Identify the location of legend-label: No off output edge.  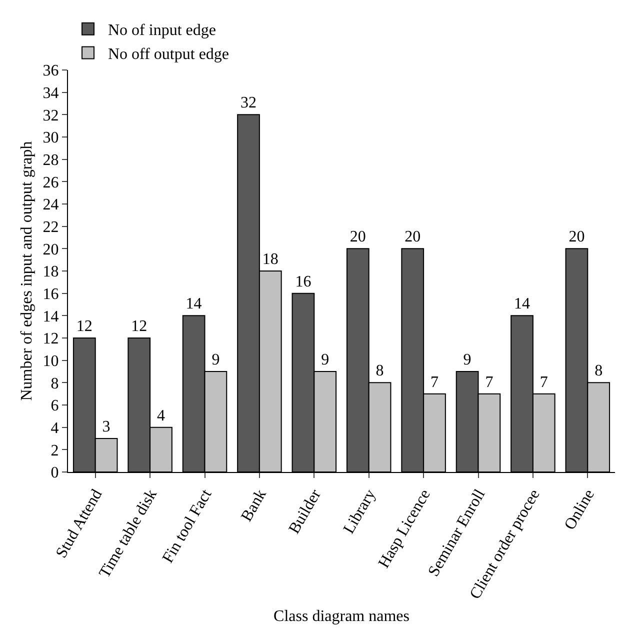
(169, 54).